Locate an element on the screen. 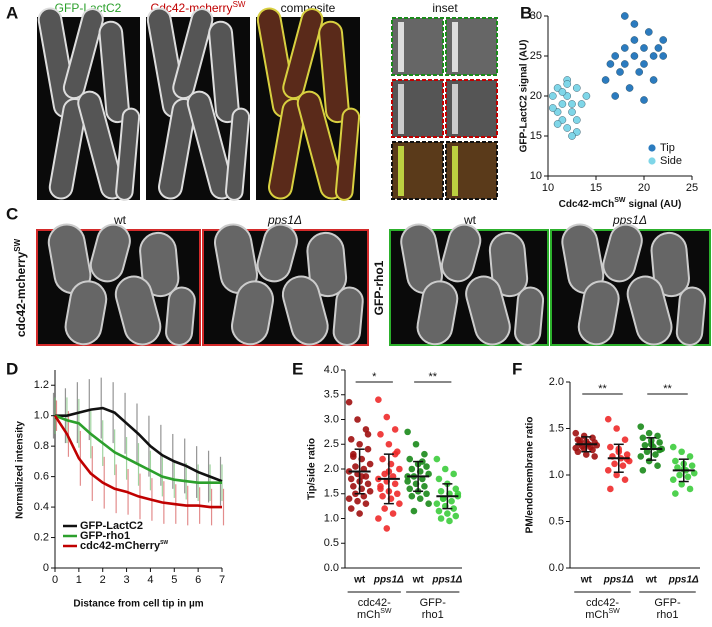 The height and width of the screenshot is (627, 712). inset-membrane is located at coordinates (455, 171).